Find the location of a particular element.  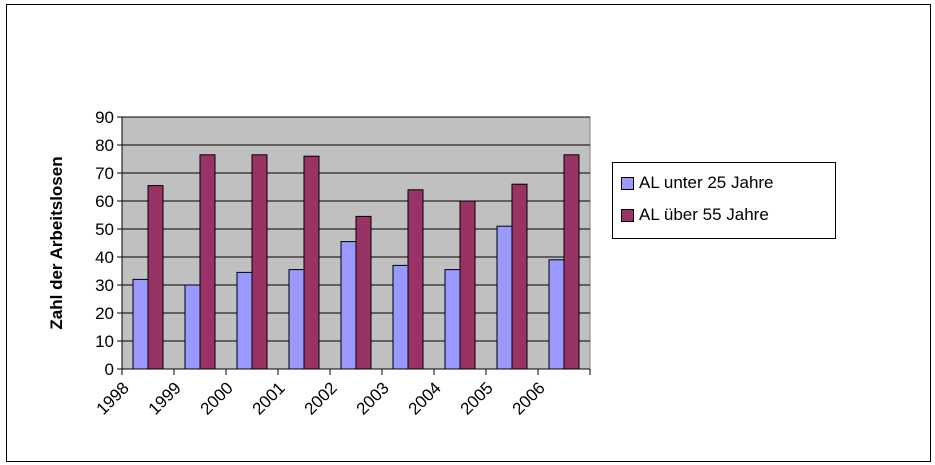

bar-unter-25-1999 is located at coordinates (192, 327).